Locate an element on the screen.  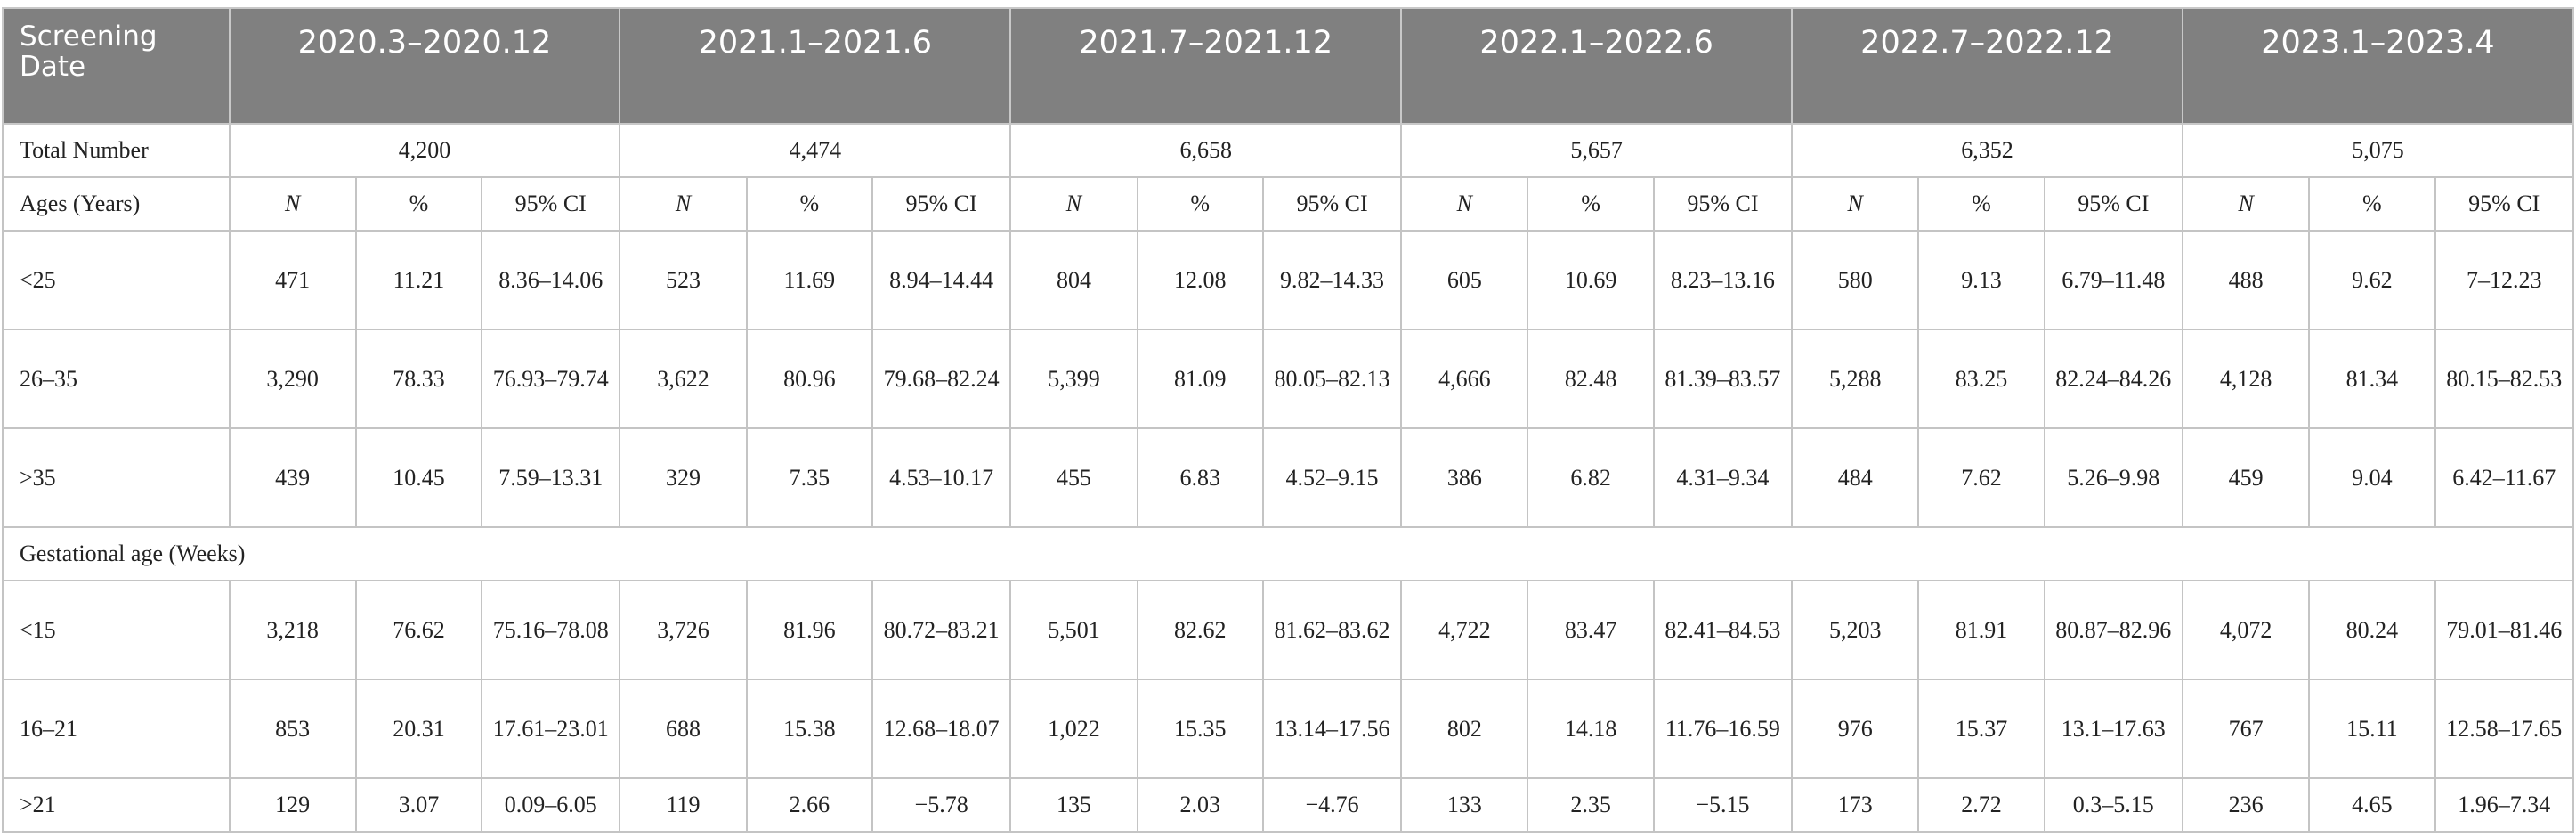
cell-pct: 15.35 is located at coordinates (1200, 729).